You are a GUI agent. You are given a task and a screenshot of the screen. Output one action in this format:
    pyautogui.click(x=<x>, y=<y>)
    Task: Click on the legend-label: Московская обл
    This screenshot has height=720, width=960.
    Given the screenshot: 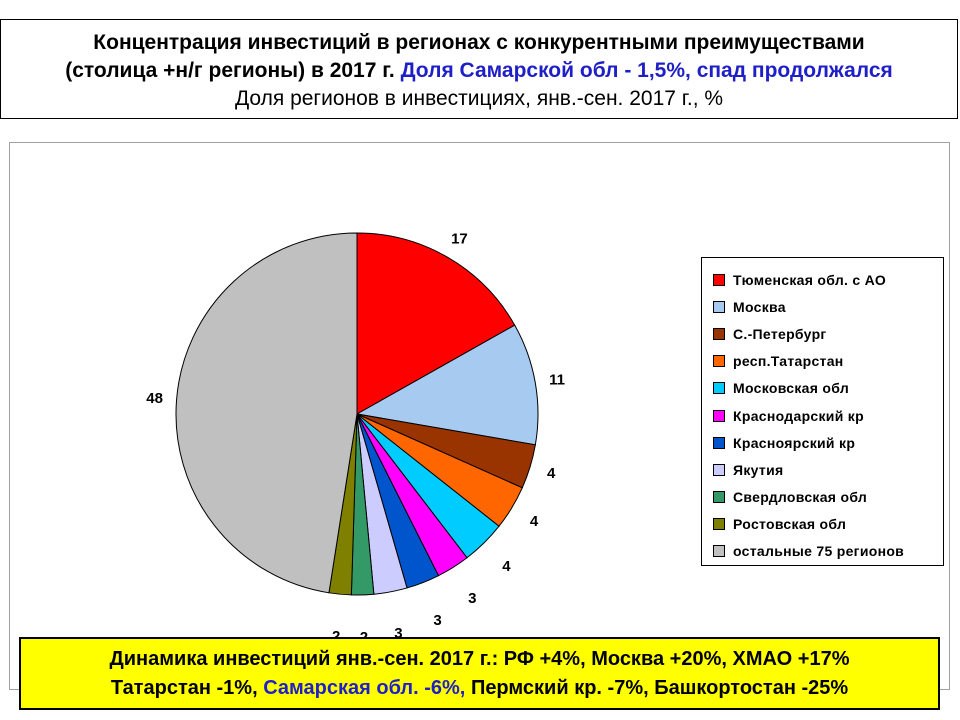 What is the action you would take?
    pyautogui.click(x=791, y=388)
    